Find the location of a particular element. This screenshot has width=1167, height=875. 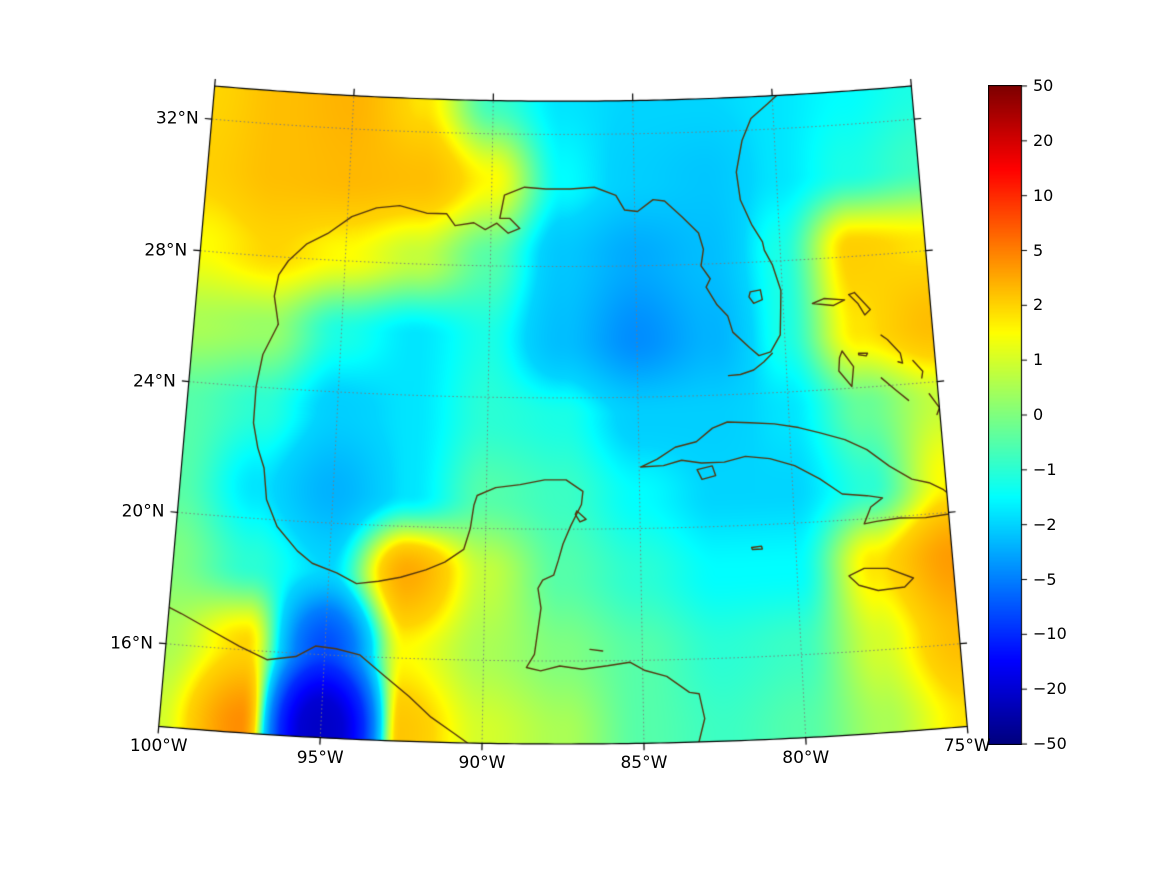

colorbar-tick-label: 20 is located at coordinates (1043, 140).